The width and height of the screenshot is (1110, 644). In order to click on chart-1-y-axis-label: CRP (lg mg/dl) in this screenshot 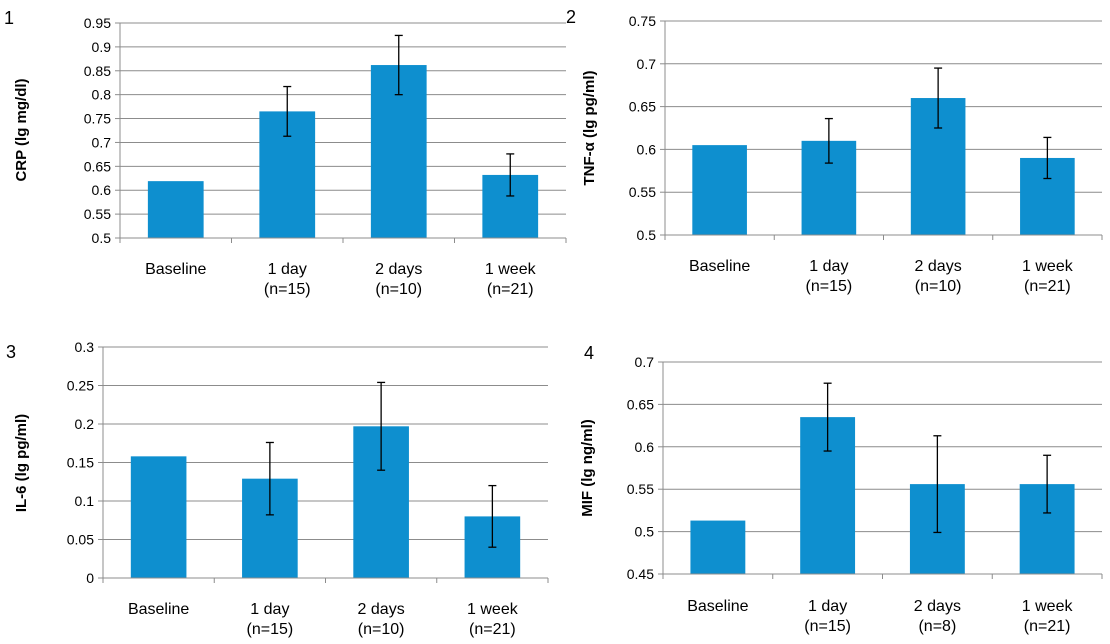, I will do `click(21, 129)`.